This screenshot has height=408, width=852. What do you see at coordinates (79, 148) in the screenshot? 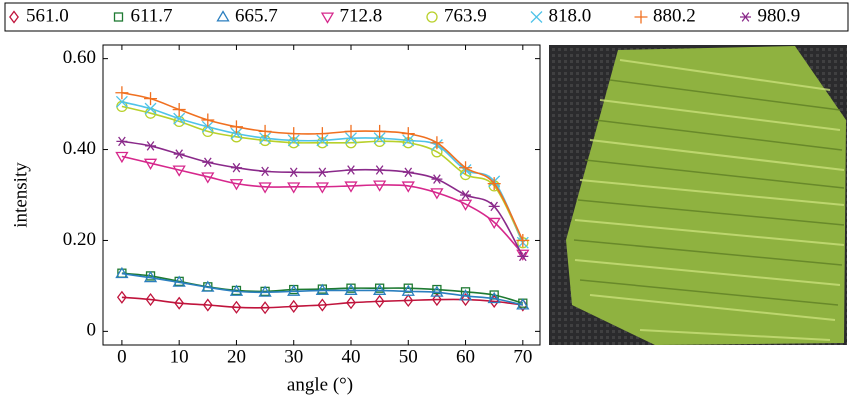
I see `y-tick-label: 0.40` at bounding box center [79, 148].